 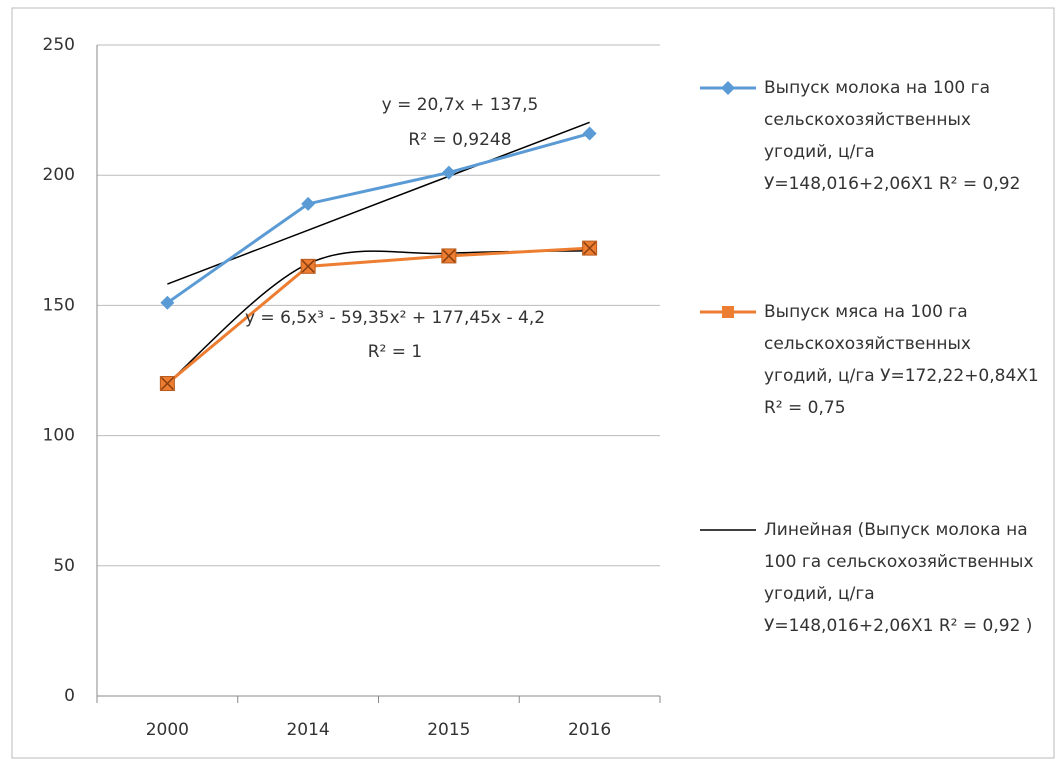 What do you see at coordinates (395, 352) in the screenshot?
I see `trend-r2: R² = 1` at bounding box center [395, 352].